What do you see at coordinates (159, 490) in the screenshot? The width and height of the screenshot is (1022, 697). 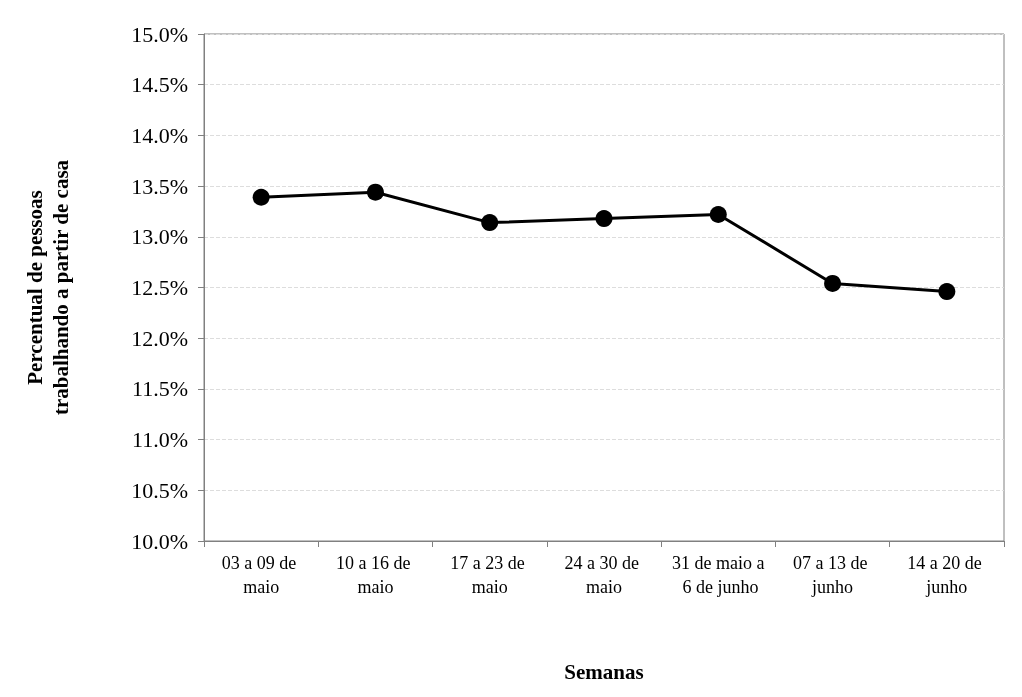 I see `y-tick-label: 10.5%` at bounding box center [159, 490].